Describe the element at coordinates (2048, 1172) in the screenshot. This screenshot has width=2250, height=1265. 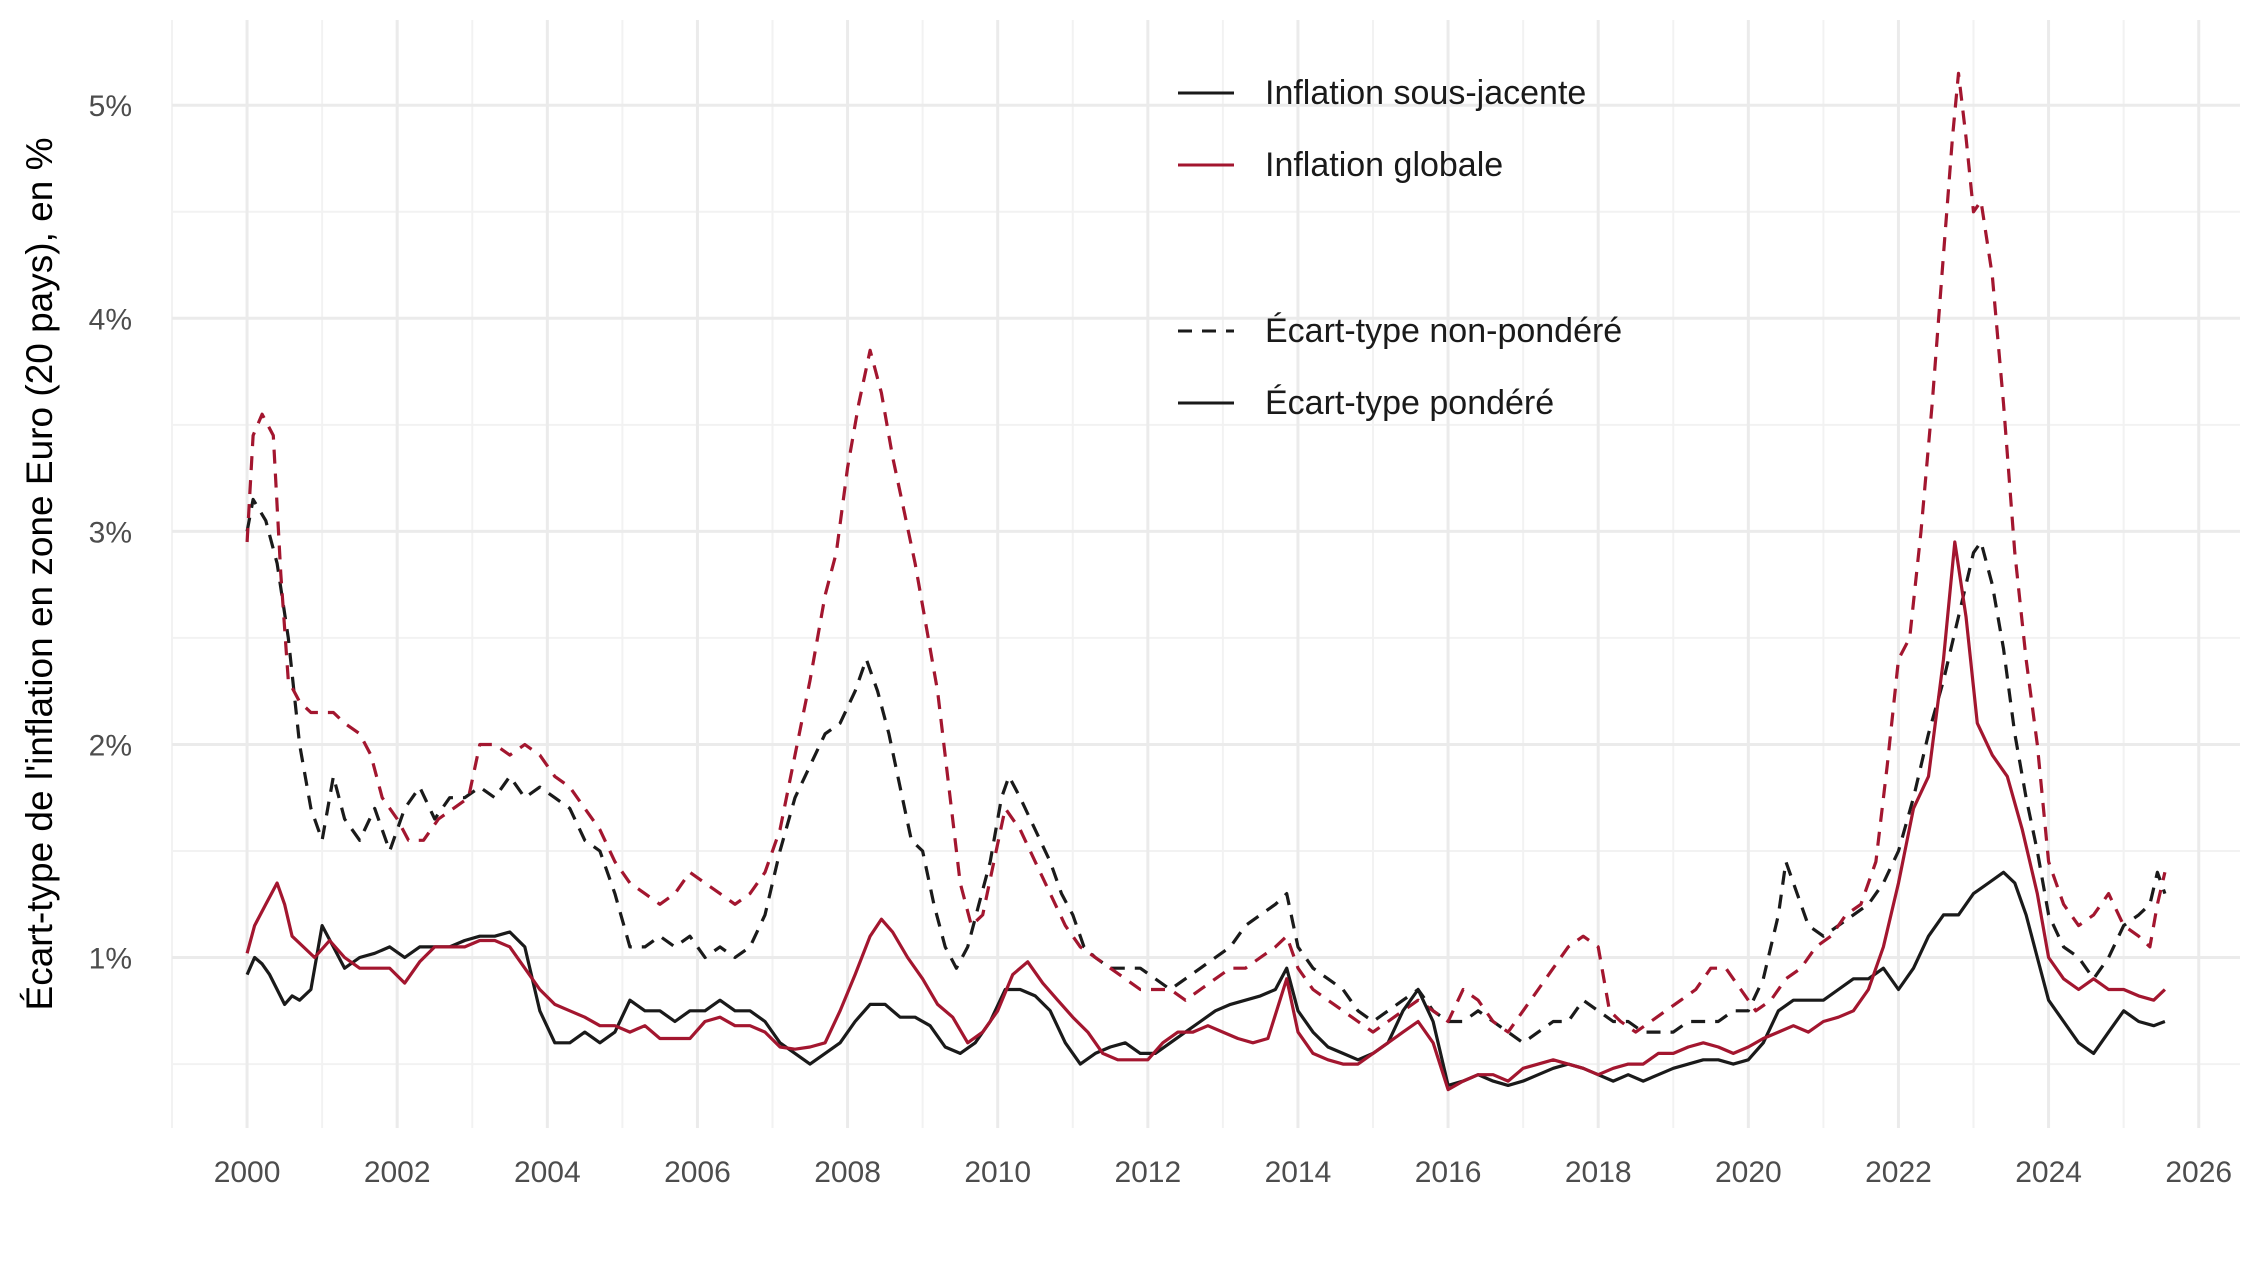
I see `x-tick-label: 2024` at that location.